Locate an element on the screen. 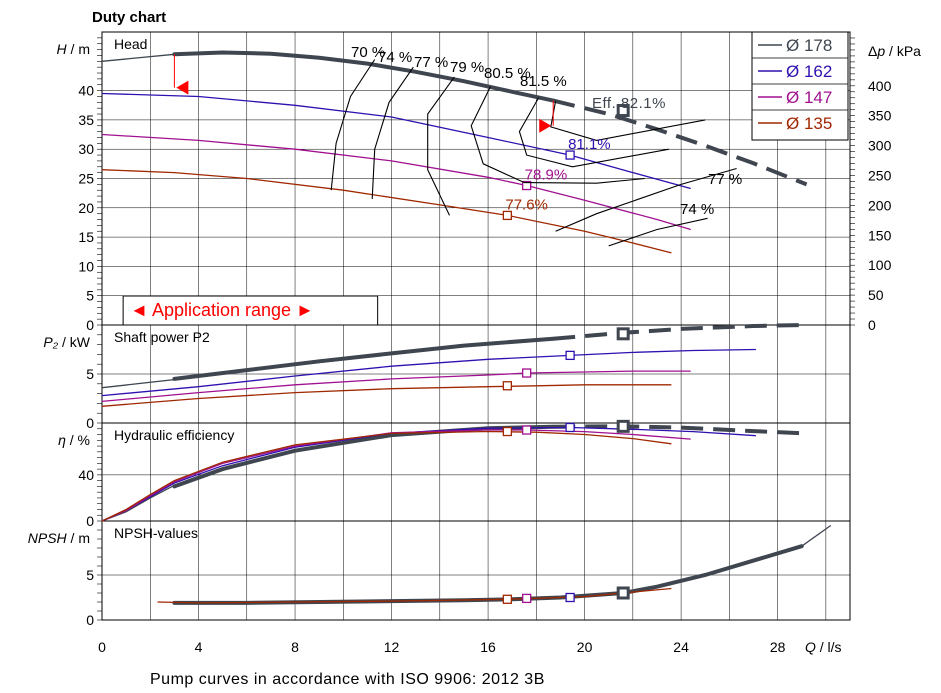  y-axis-label: H / m is located at coordinates (73, 49).